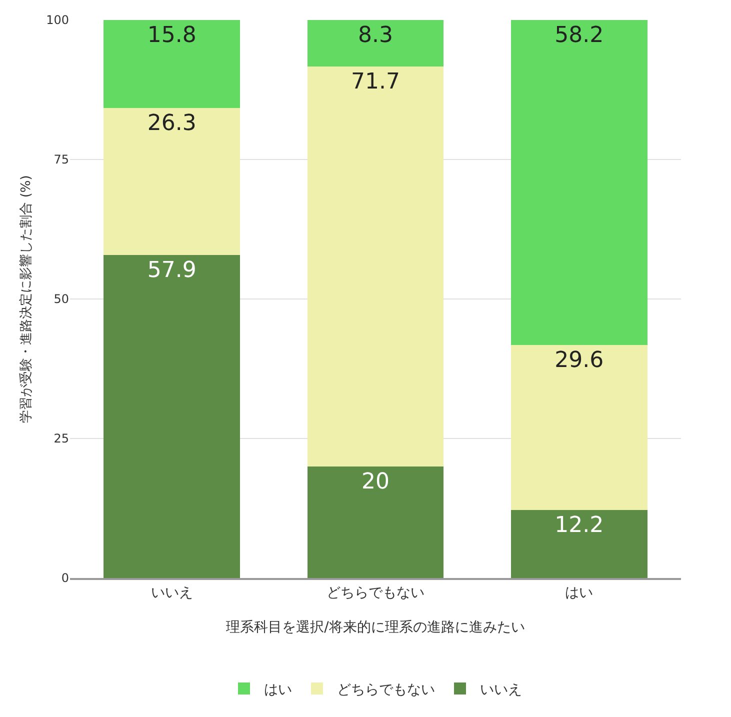 This screenshot has width=731, height=717. Describe the element at coordinates (579, 592) in the screenshot. I see `x-tick-label: はい` at that location.